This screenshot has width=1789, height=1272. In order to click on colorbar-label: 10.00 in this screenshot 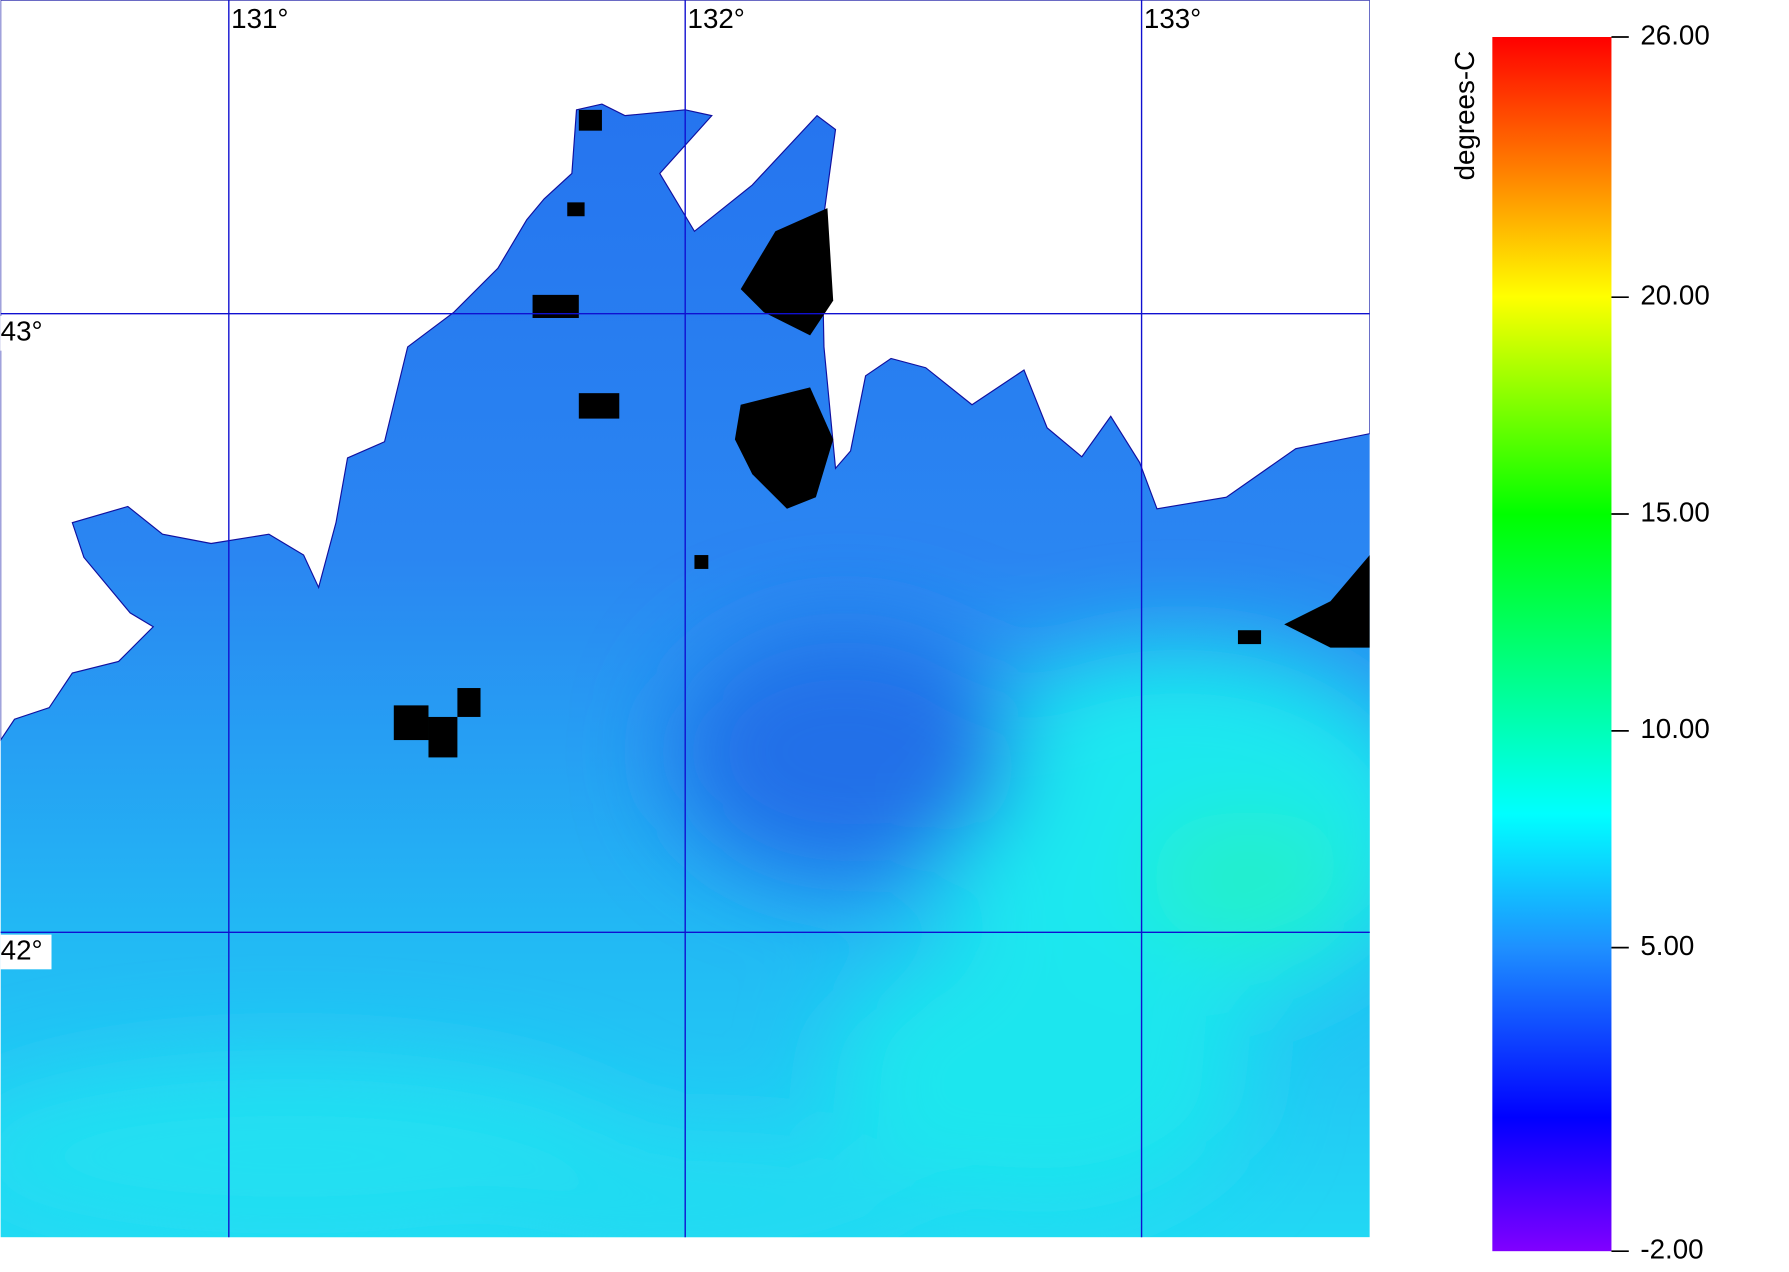, I will do `click(1674, 728)`.